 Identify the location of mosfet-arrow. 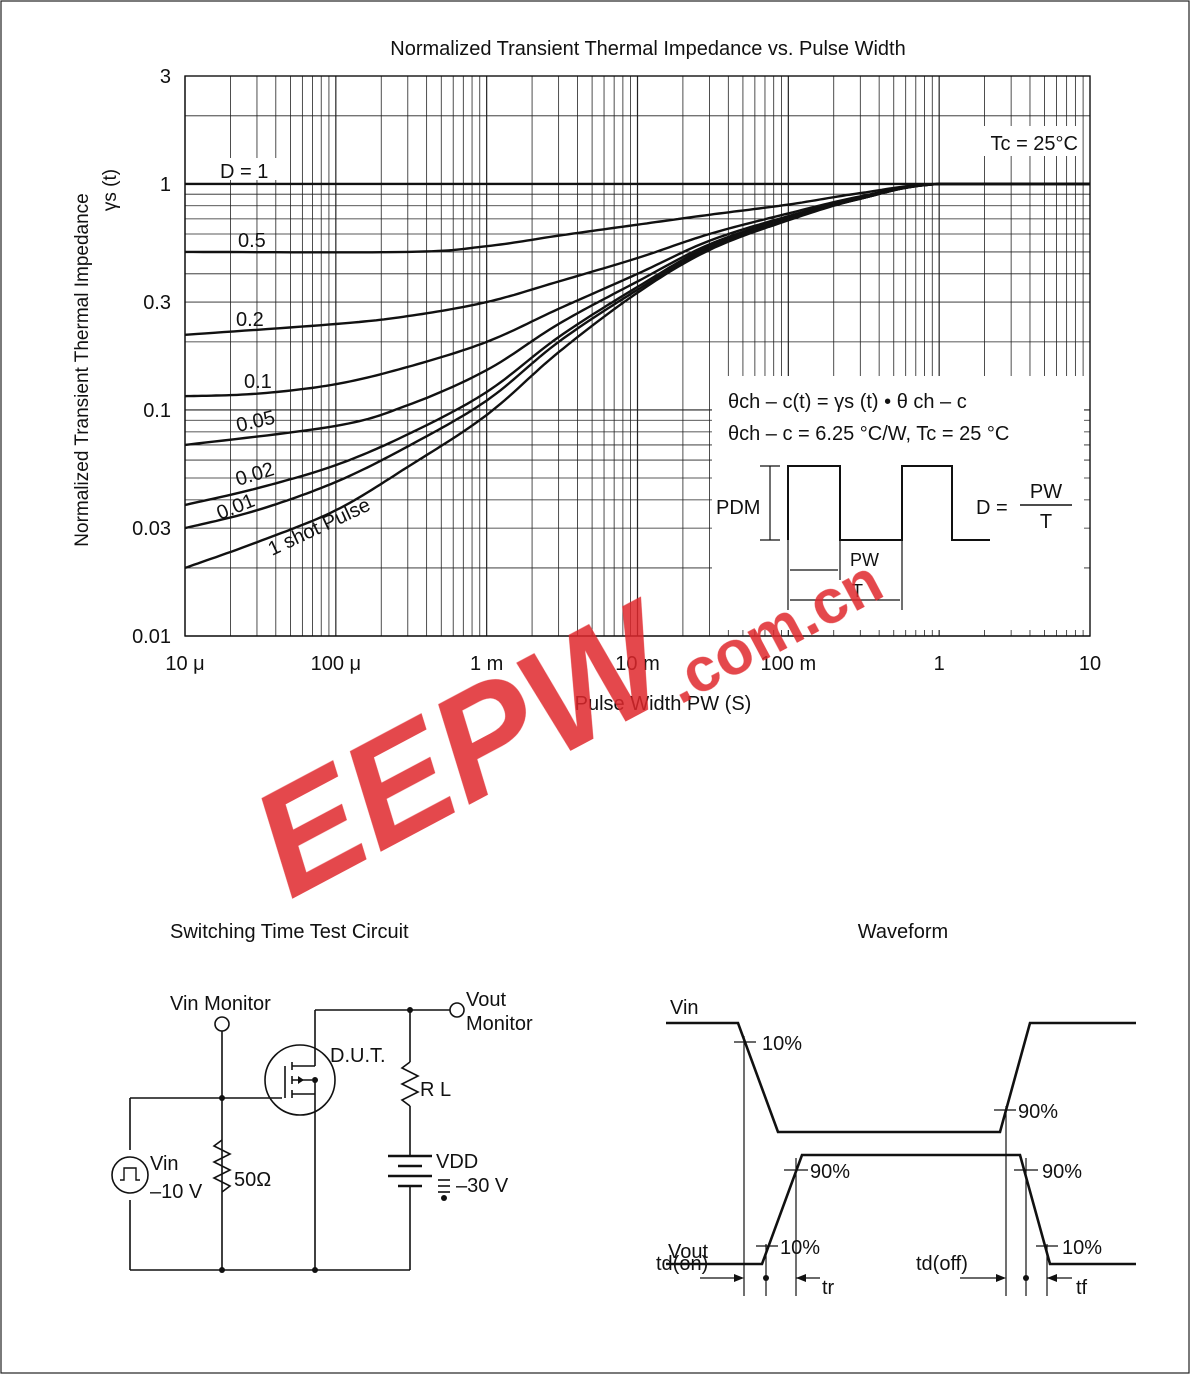
(301, 1080).